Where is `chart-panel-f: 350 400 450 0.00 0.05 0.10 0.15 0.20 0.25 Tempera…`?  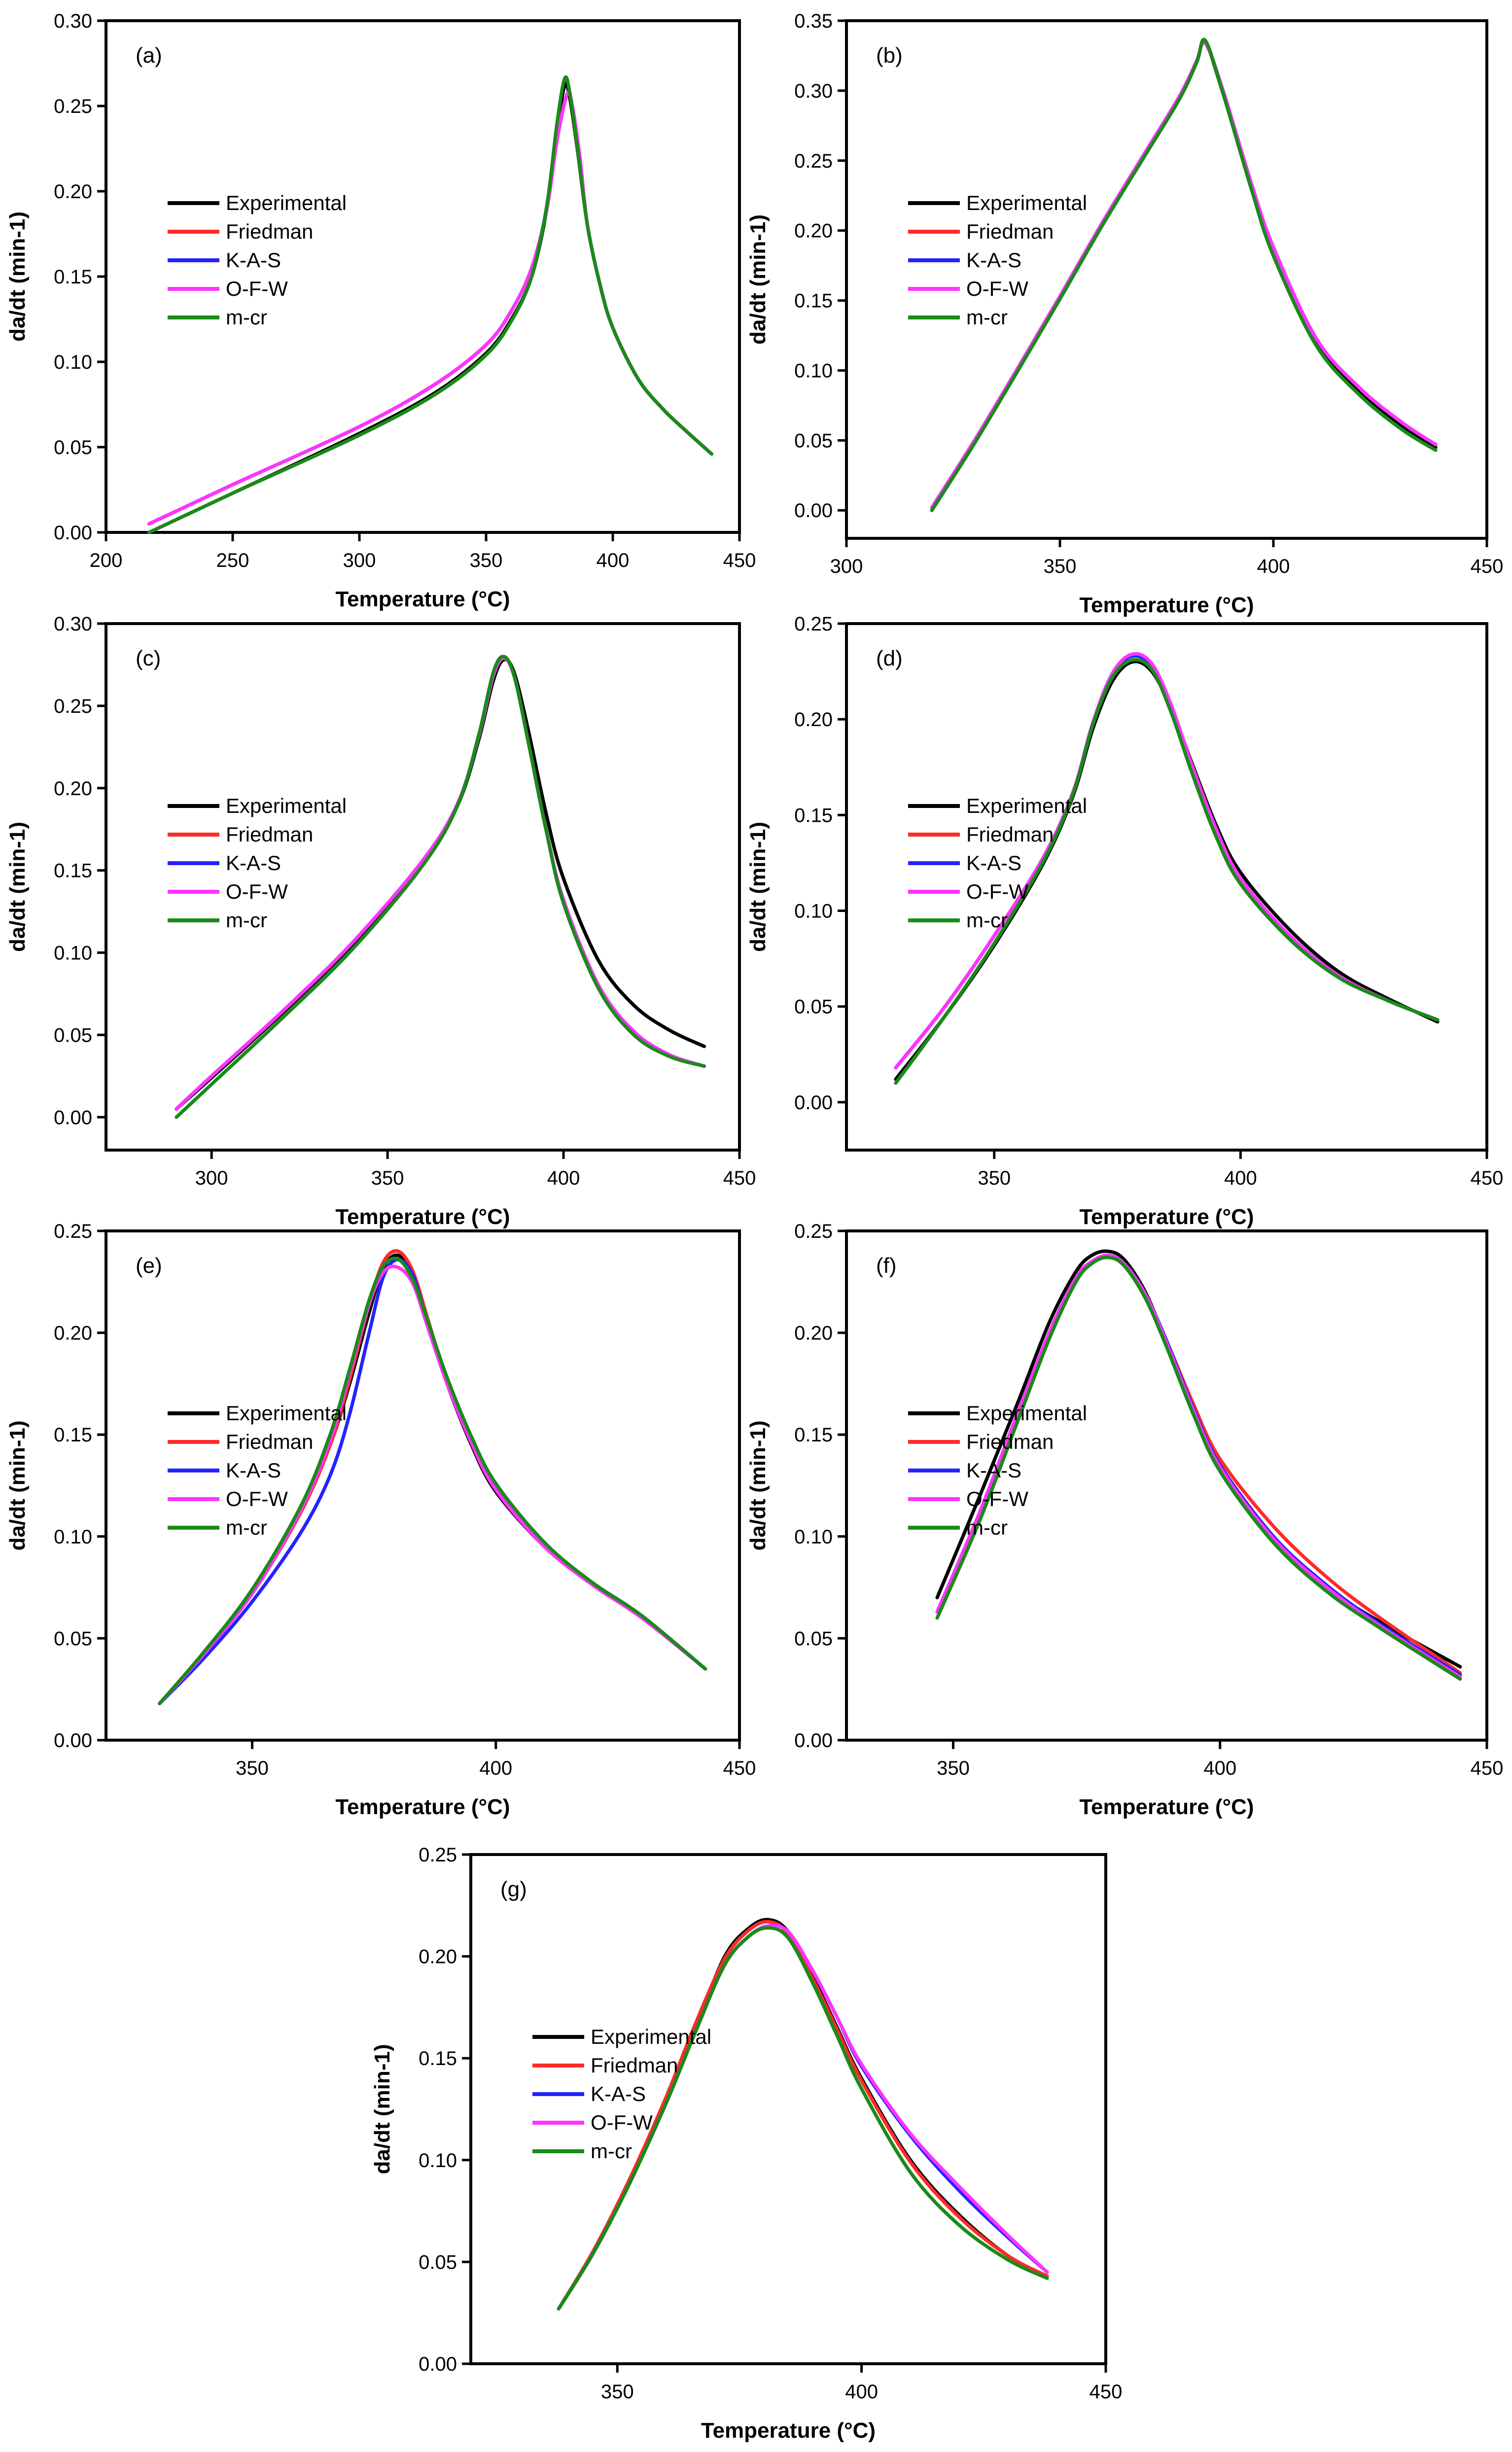 chart-panel-f: 350 400 450 0.00 0.05 0.10 0.15 0.20 0.25 Tempera… is located at coordinates (1124, 1520).